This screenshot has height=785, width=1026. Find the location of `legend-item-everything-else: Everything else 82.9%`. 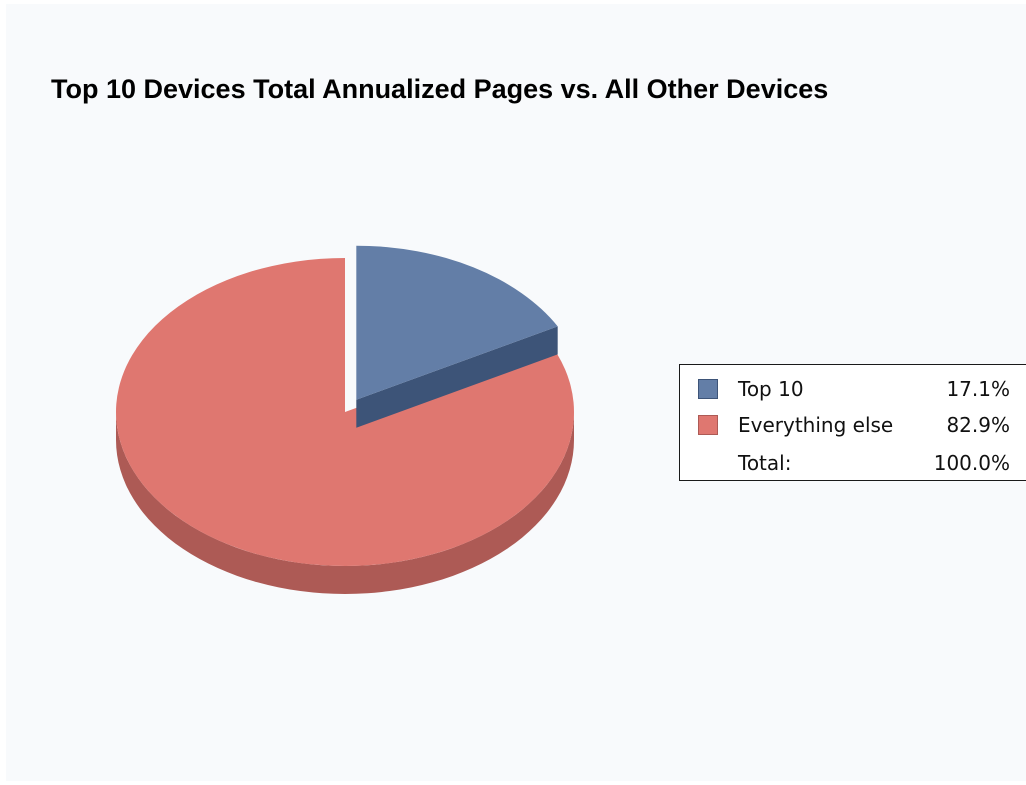

legend-item-everything-else: Everything else 82.9% is located at coordinates (854, 425).